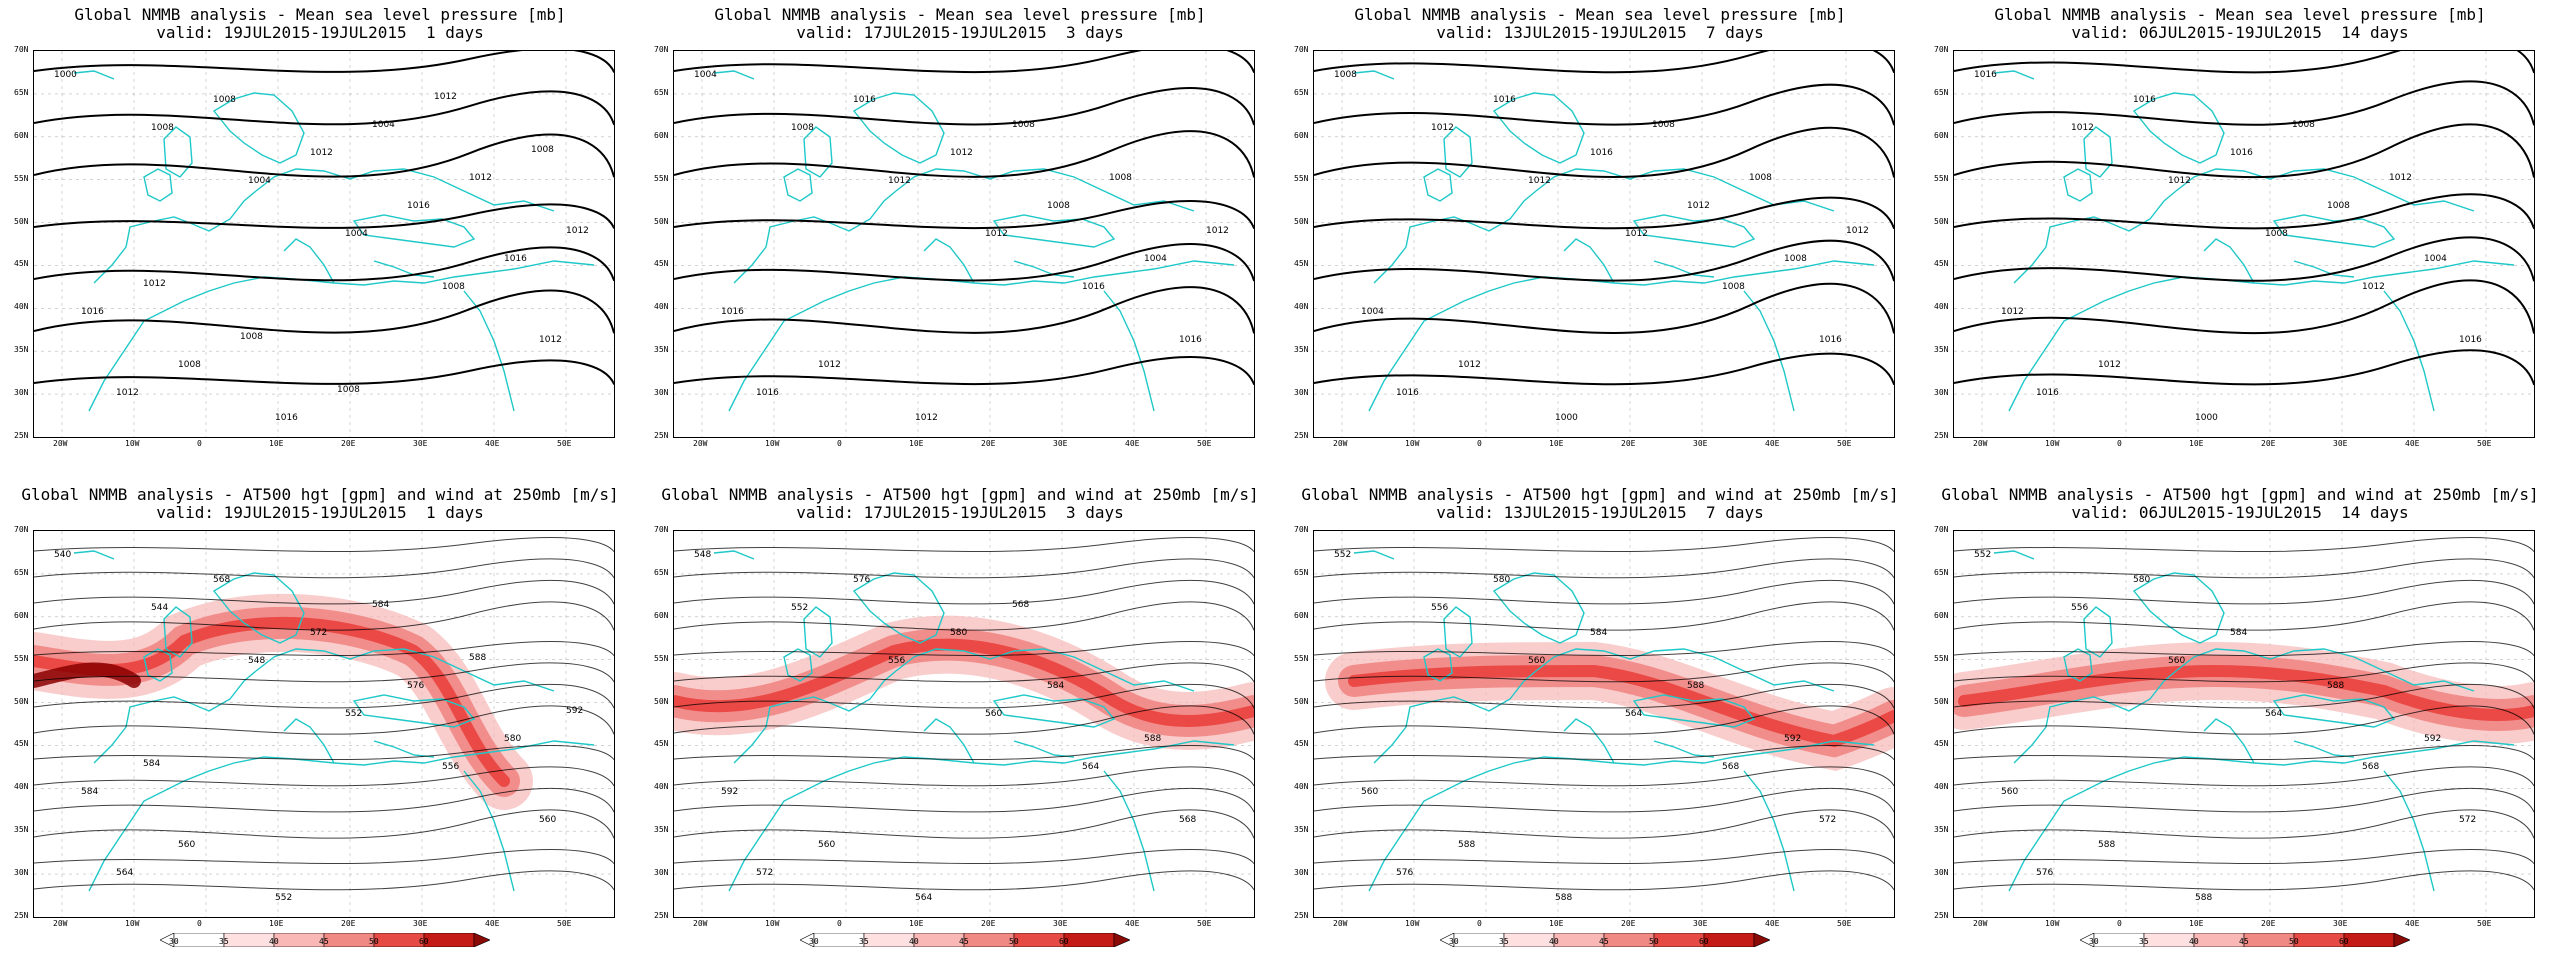 This screenshot has height=960, width=2560. Describe the element at coordinates (2335, 686) in the screenshot. I see `contour-label: 588` at that location.